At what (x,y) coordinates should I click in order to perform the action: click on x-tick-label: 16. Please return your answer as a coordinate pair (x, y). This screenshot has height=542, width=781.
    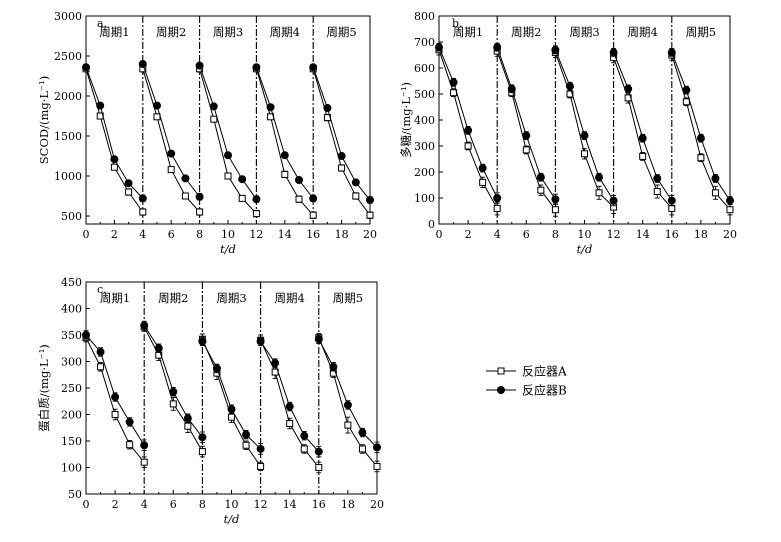
    Looking at the image, I should click on (313, 234).